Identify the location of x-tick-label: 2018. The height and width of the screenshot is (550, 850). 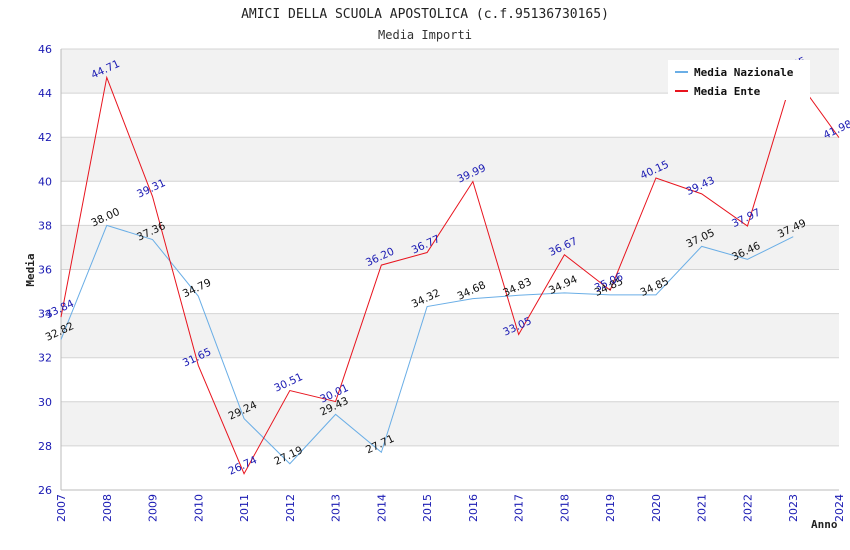
(564, 508).